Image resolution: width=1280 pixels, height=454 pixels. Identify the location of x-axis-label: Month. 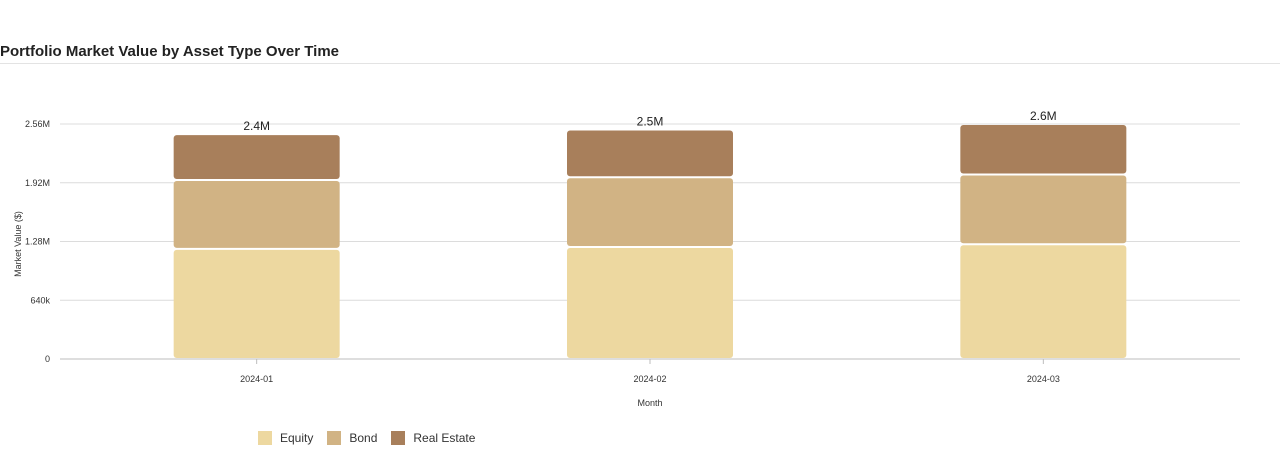
(649, 403).